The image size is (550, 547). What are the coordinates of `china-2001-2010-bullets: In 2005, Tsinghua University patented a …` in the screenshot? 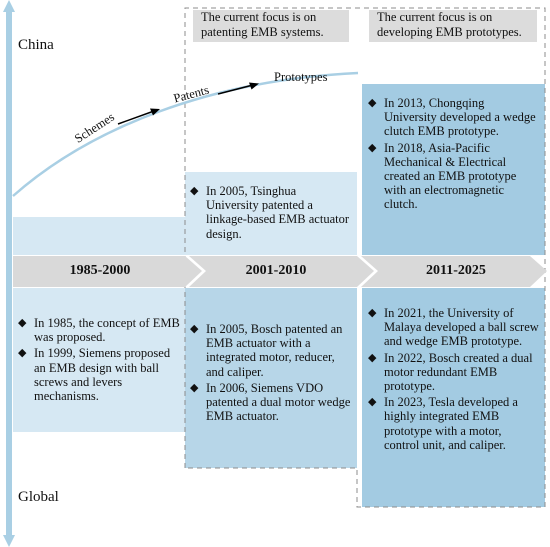 It's located at (271, 213).